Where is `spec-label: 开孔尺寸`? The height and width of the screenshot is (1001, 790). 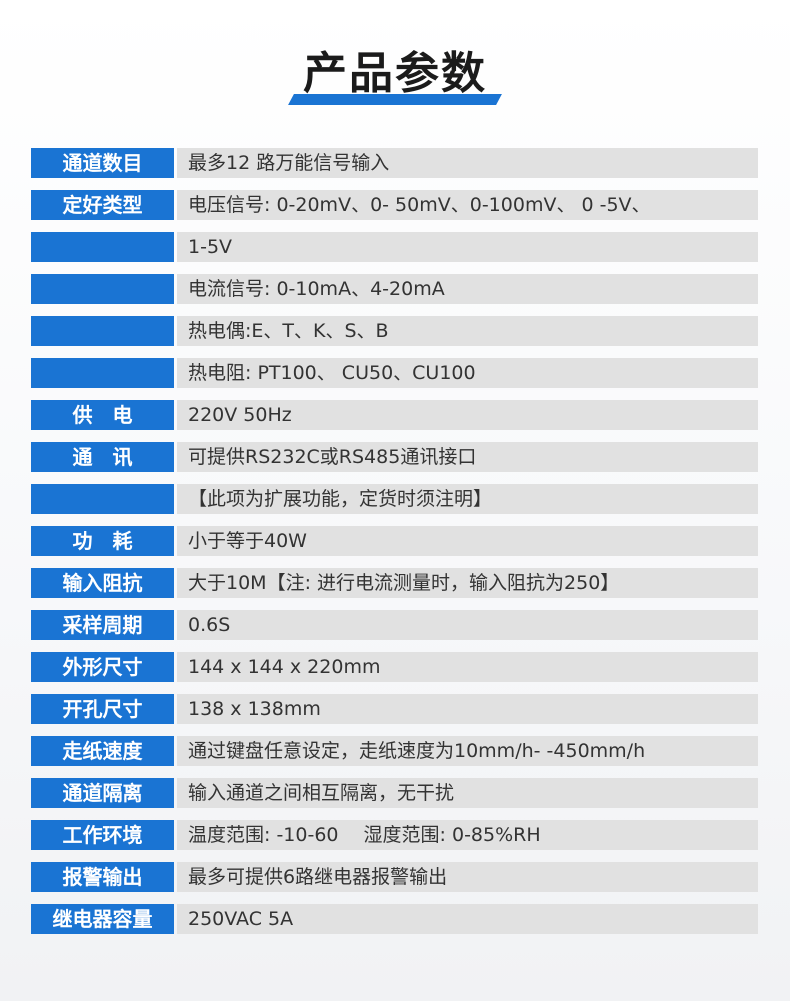
spec-label: 开孔尺寸 is located at coordinates (102, 709).